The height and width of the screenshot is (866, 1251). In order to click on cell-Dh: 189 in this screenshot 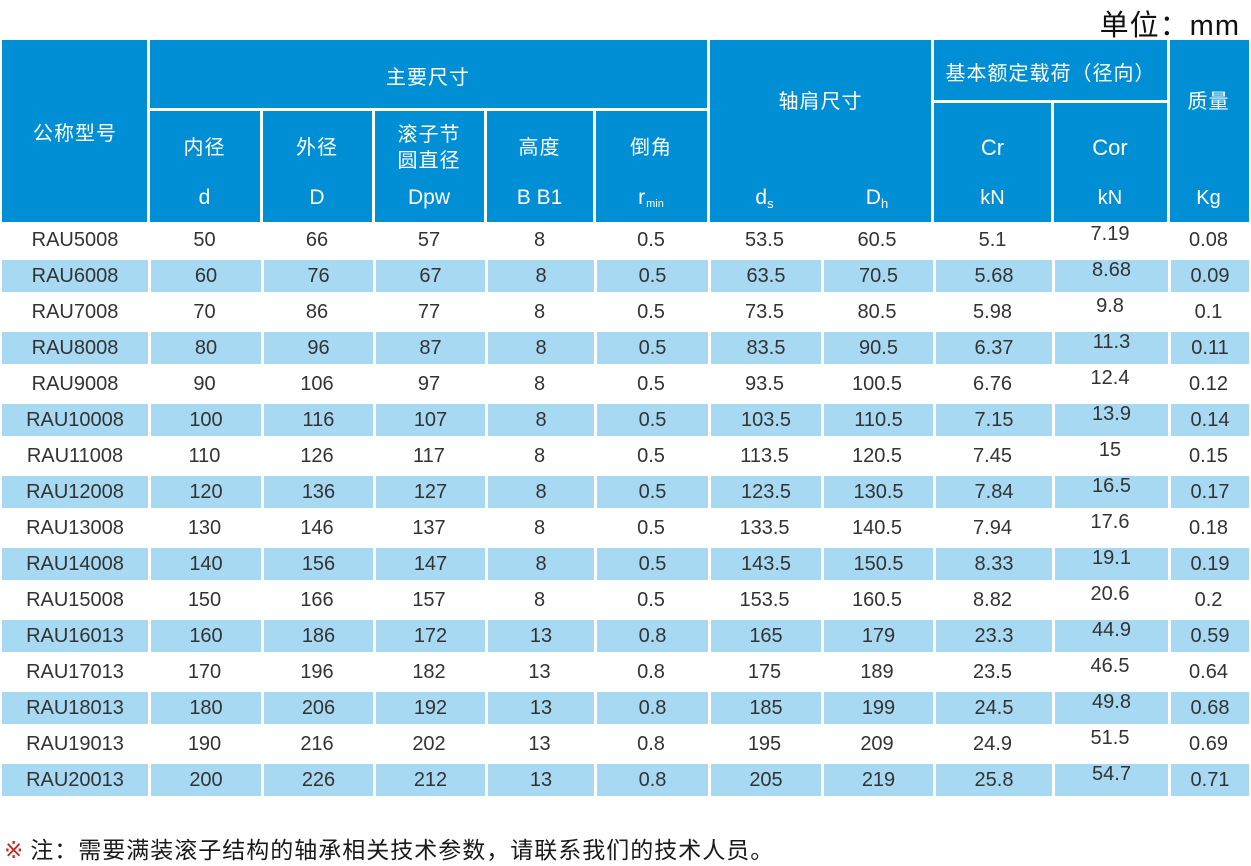, I will do `click(877, 671)`.